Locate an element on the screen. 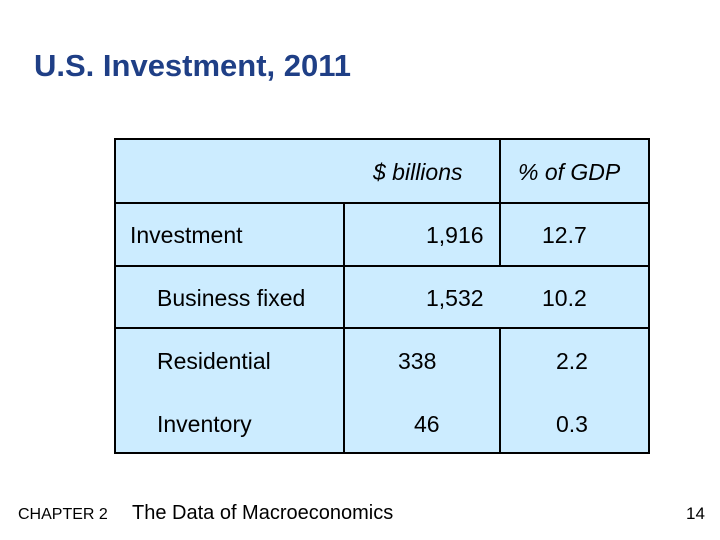 This screenshot has height=540, width=720. value-business-fixed-pct-gdp: 10.2 is located at coordinates (564, 298).